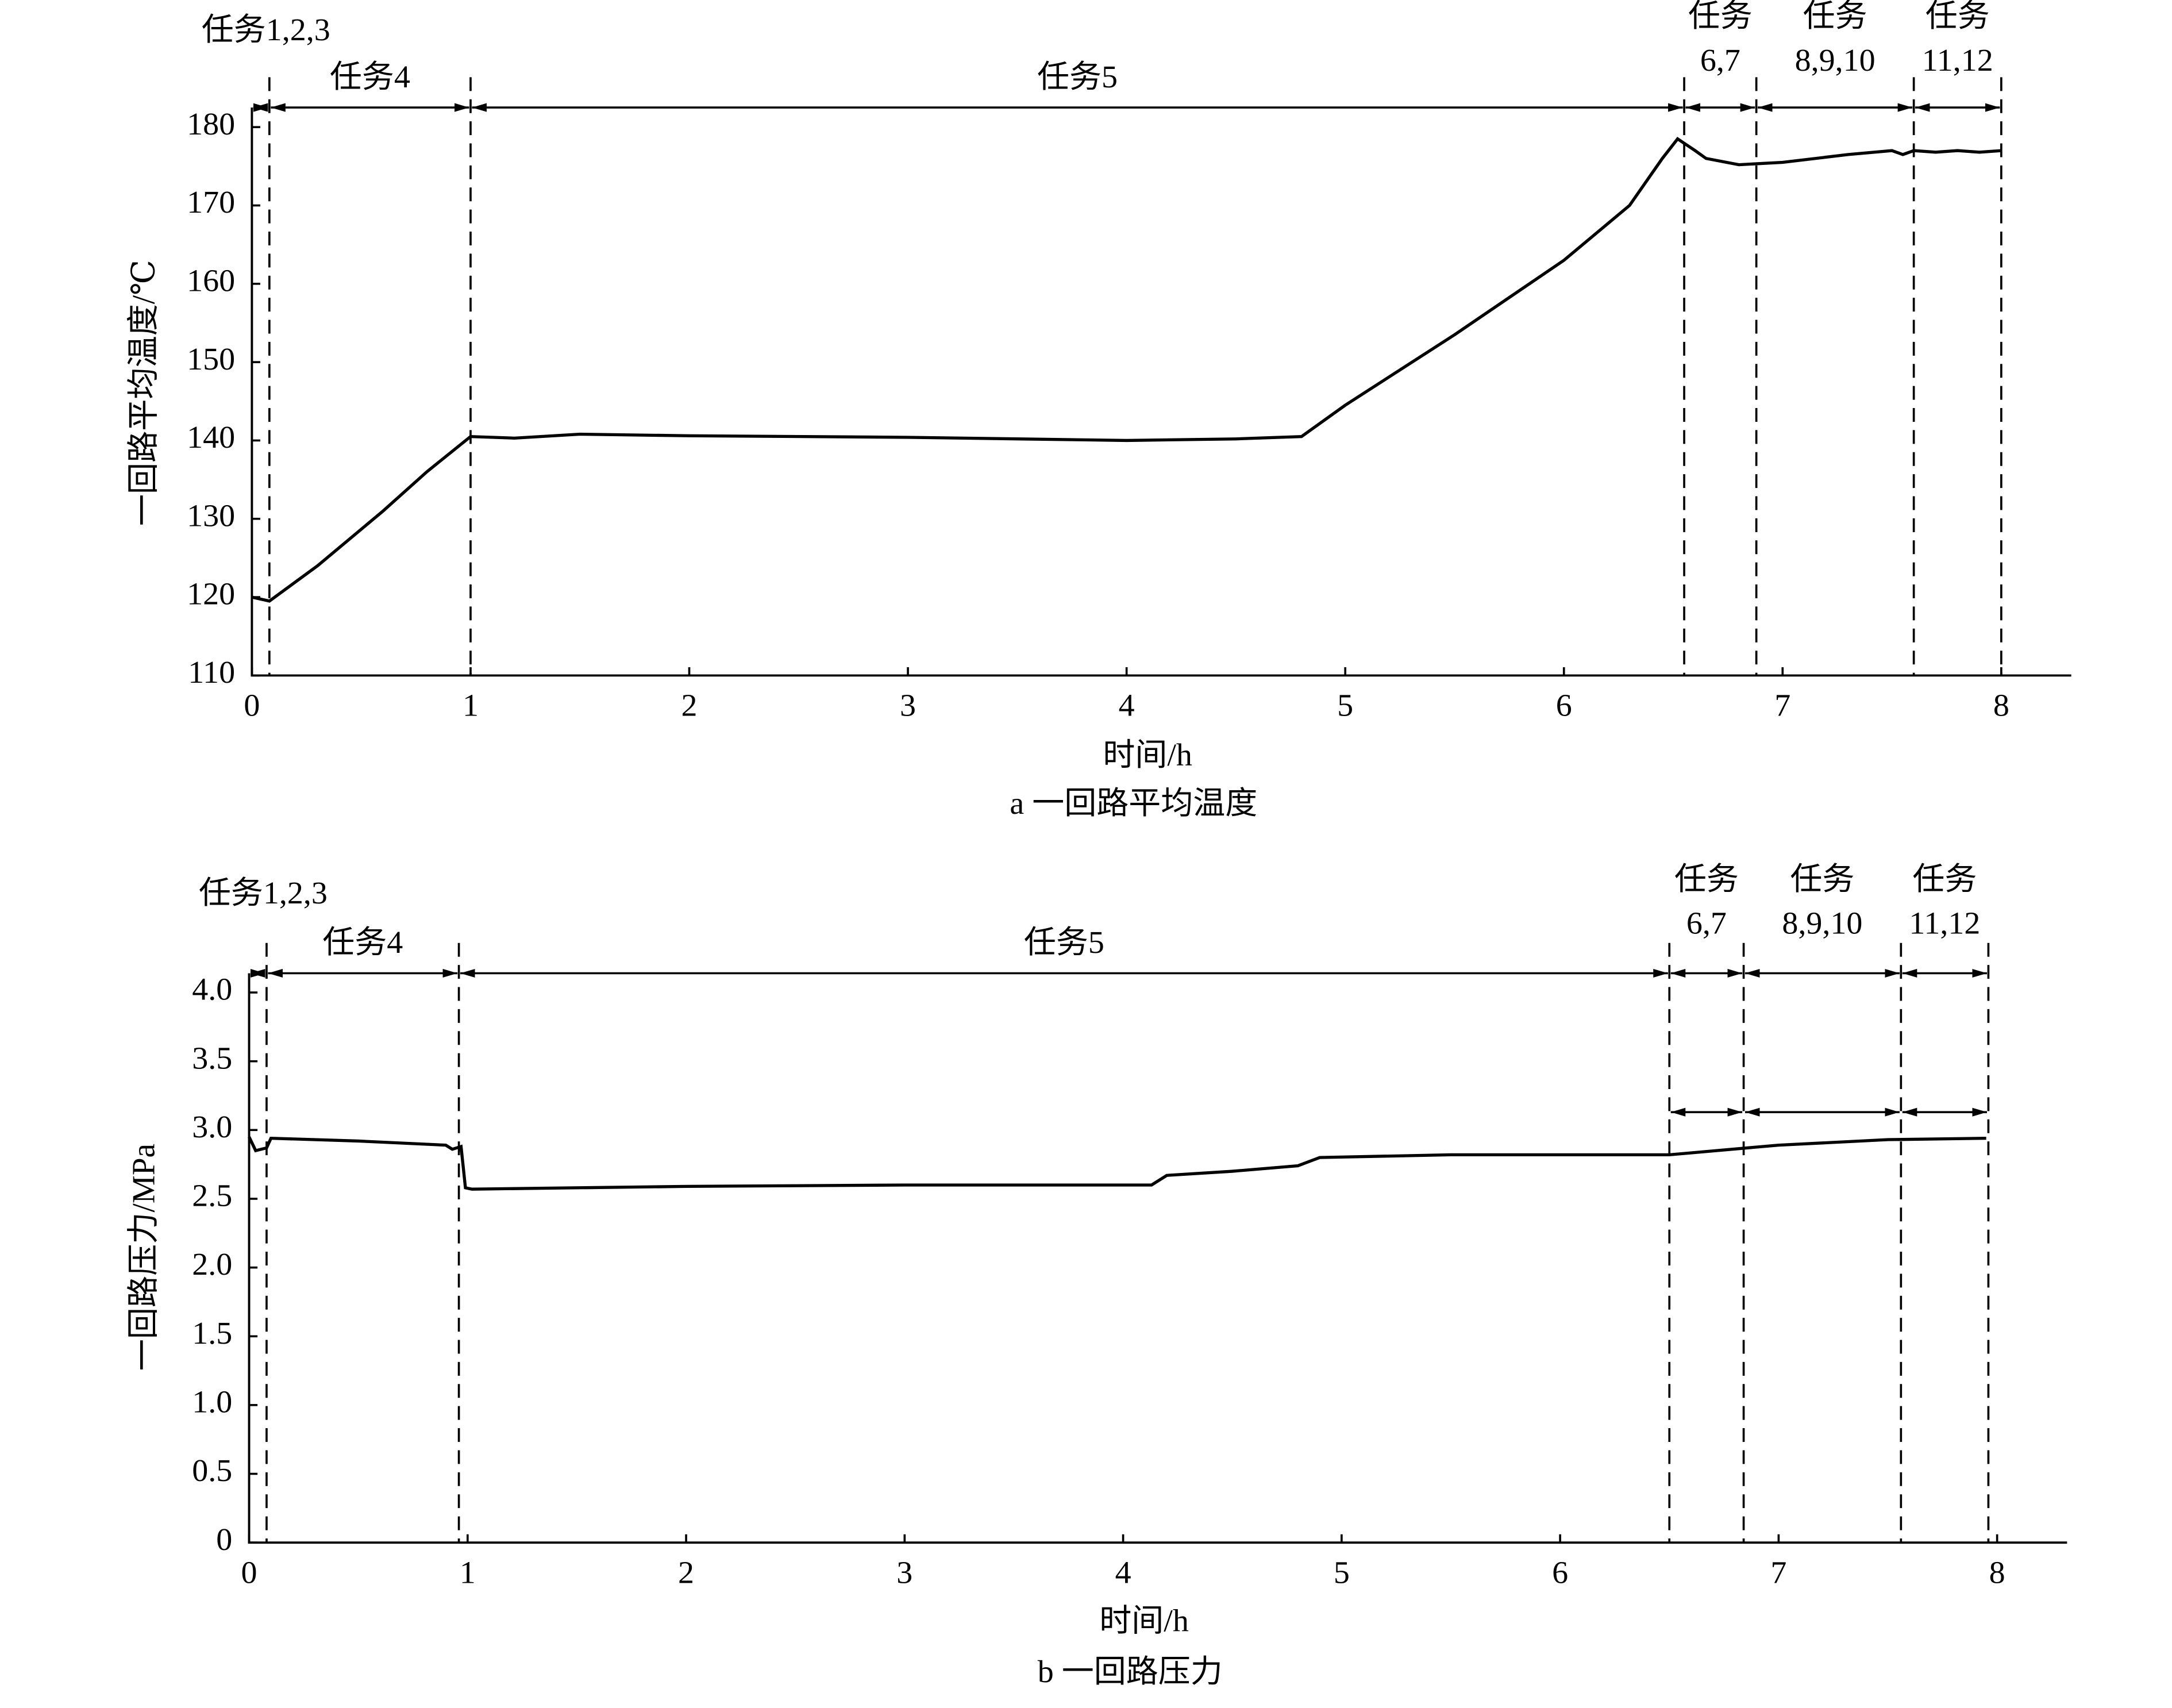 The image size is (2172, 1708). What do you see at coordinates (212, 1402) in the screenshot?
I see `y-tick-label: 1.0` at bounding box center [212, 1402].